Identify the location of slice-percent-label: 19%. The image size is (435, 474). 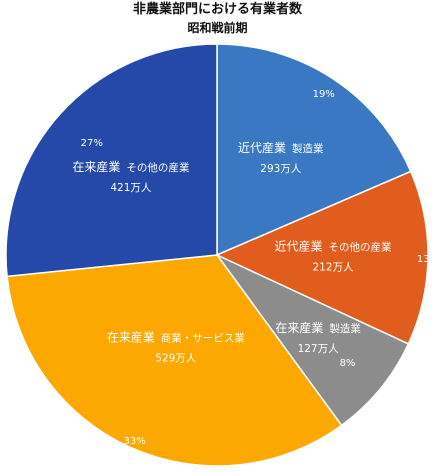
(324, 94).